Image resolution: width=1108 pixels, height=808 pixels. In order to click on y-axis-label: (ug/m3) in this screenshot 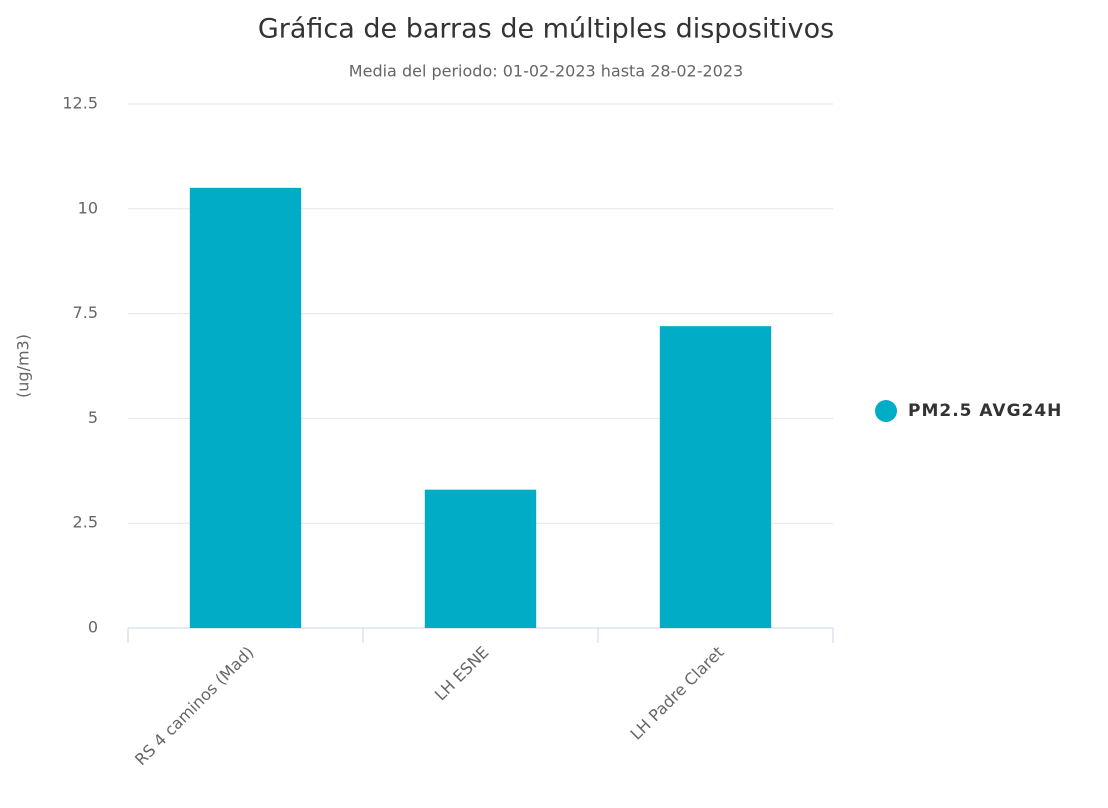, I will do `click(23, 366)`.